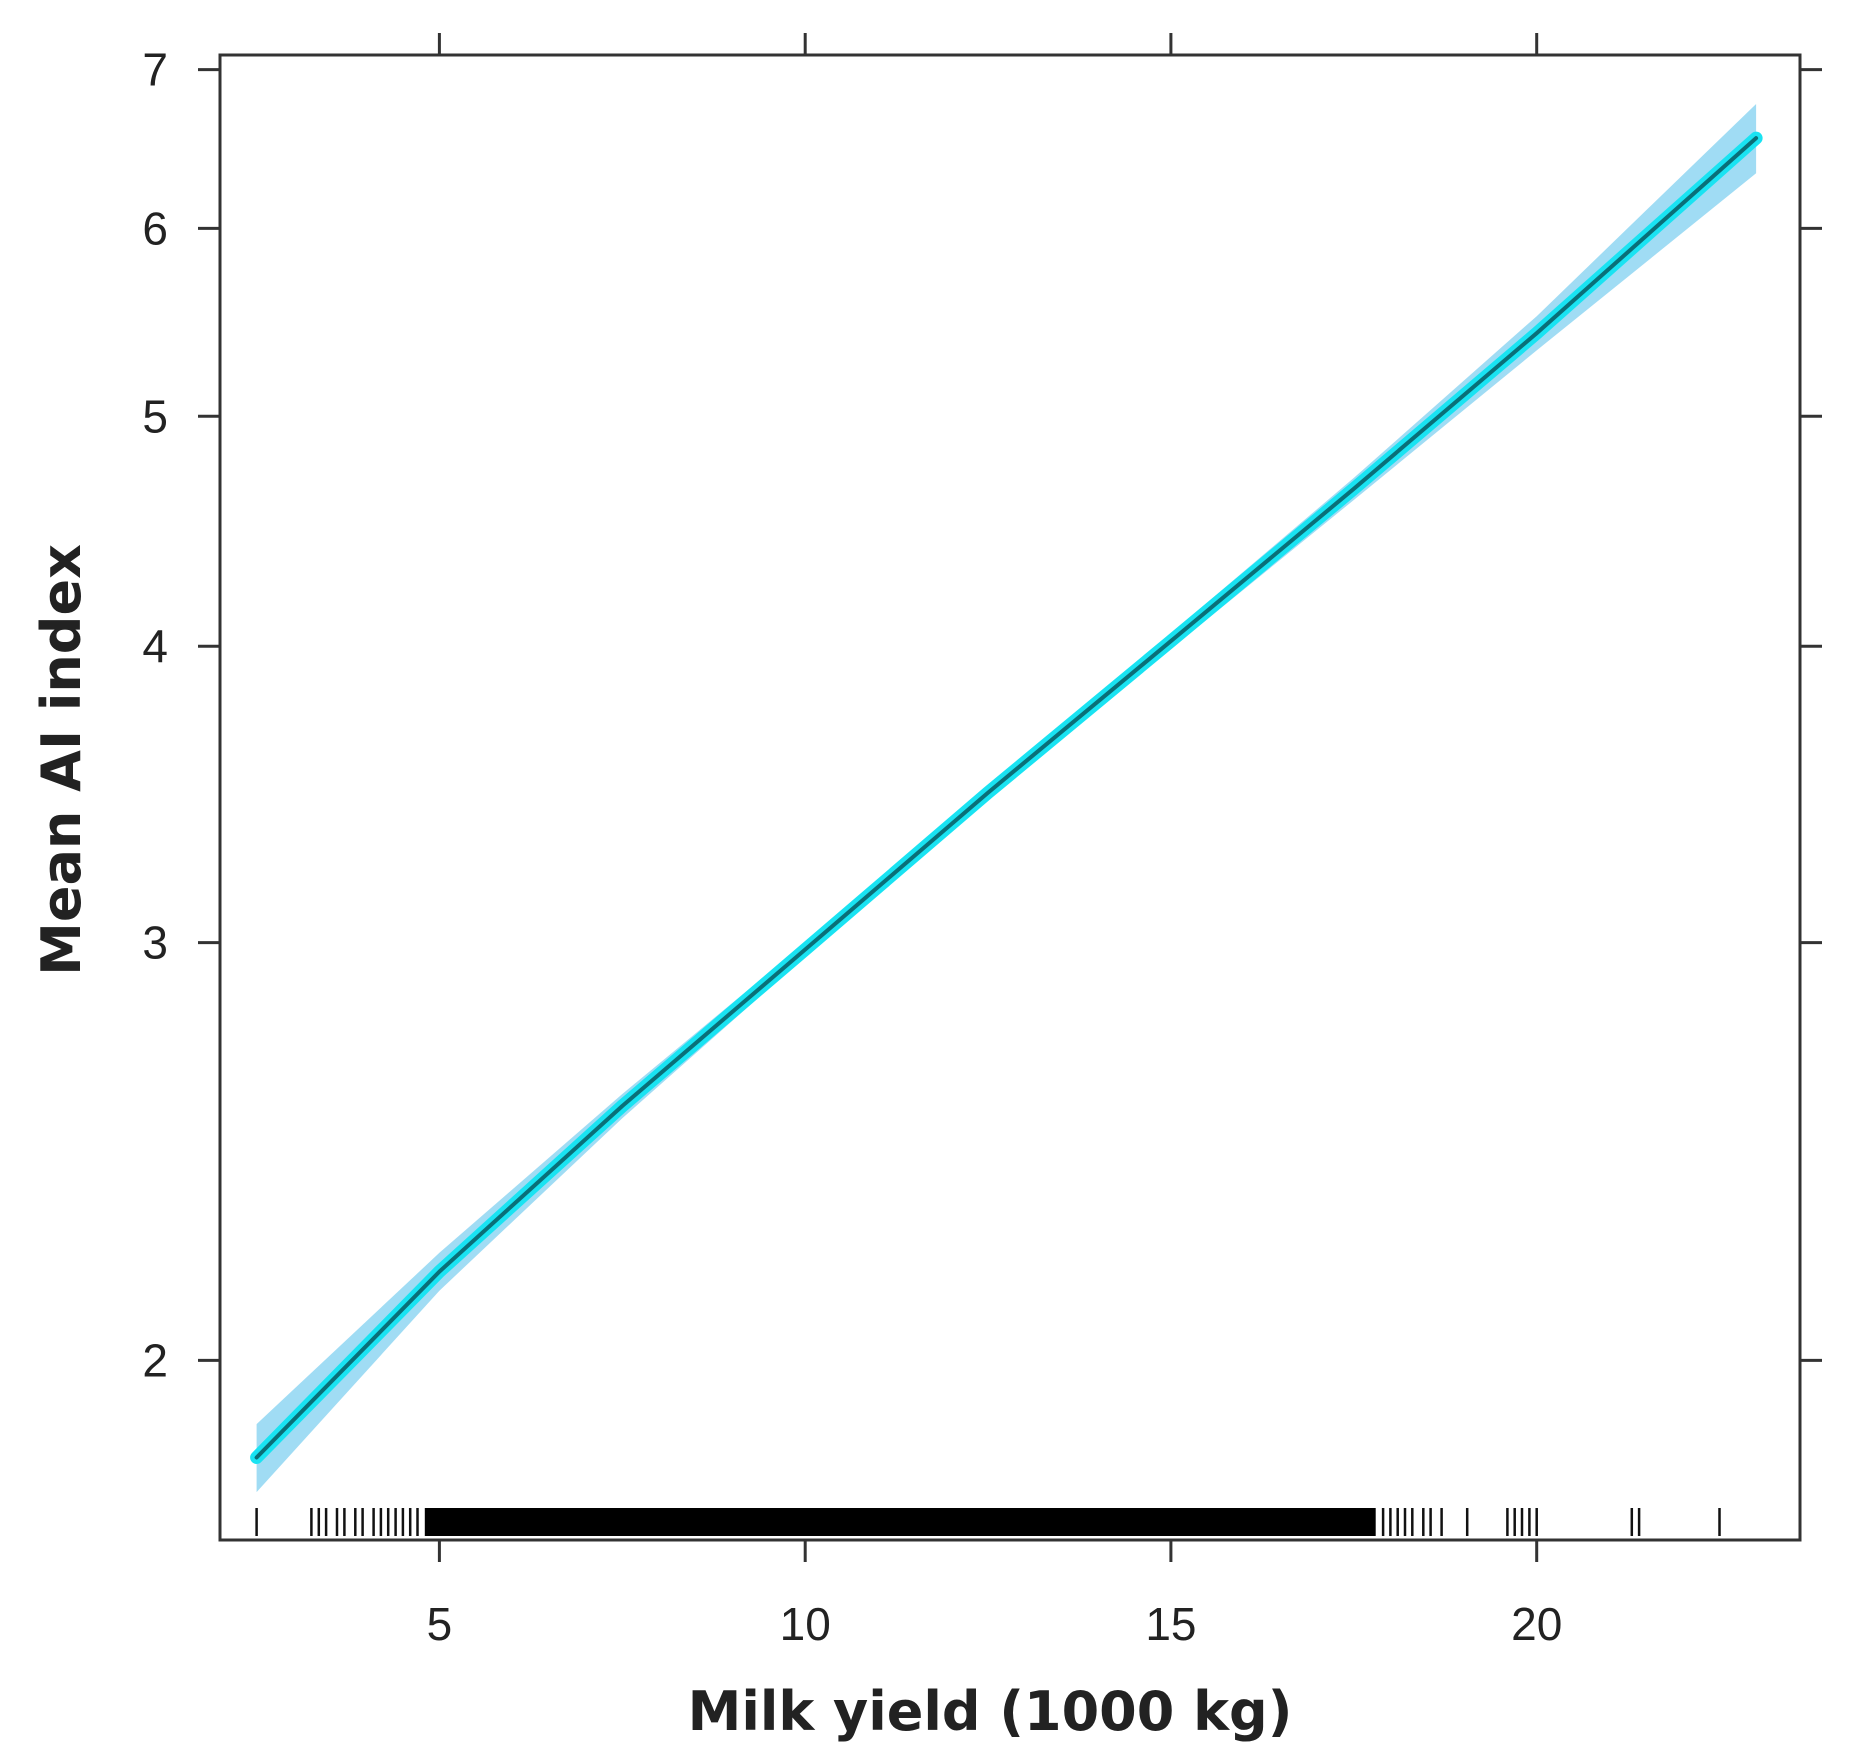 The image size is (1851, 1761). I want to click on y-tick-label: 4, so click(155, 646).